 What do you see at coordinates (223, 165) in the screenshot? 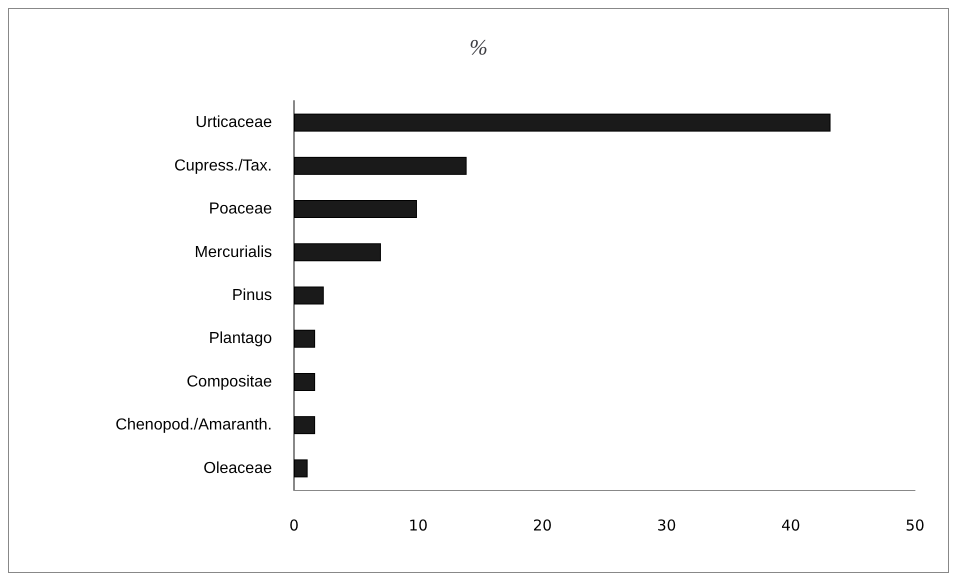
I see `y-tick-label: Cupress./Tax.` at bounding box center [223, 165].